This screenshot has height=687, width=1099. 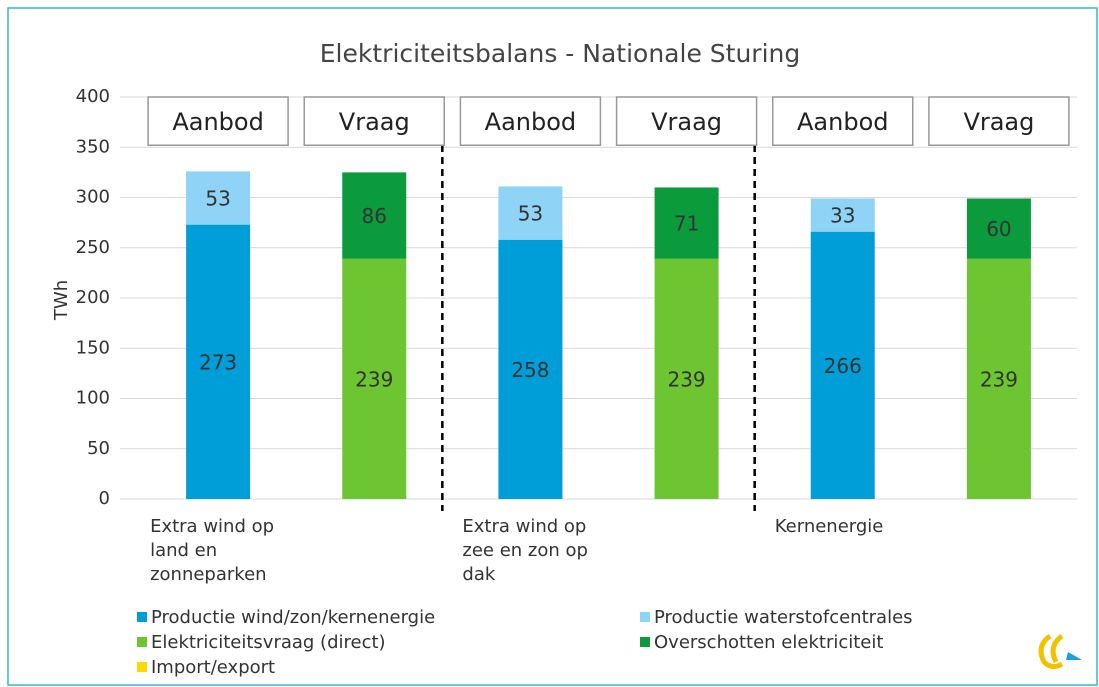 I want to click on data-label: 71, so click(x=686, y=224).